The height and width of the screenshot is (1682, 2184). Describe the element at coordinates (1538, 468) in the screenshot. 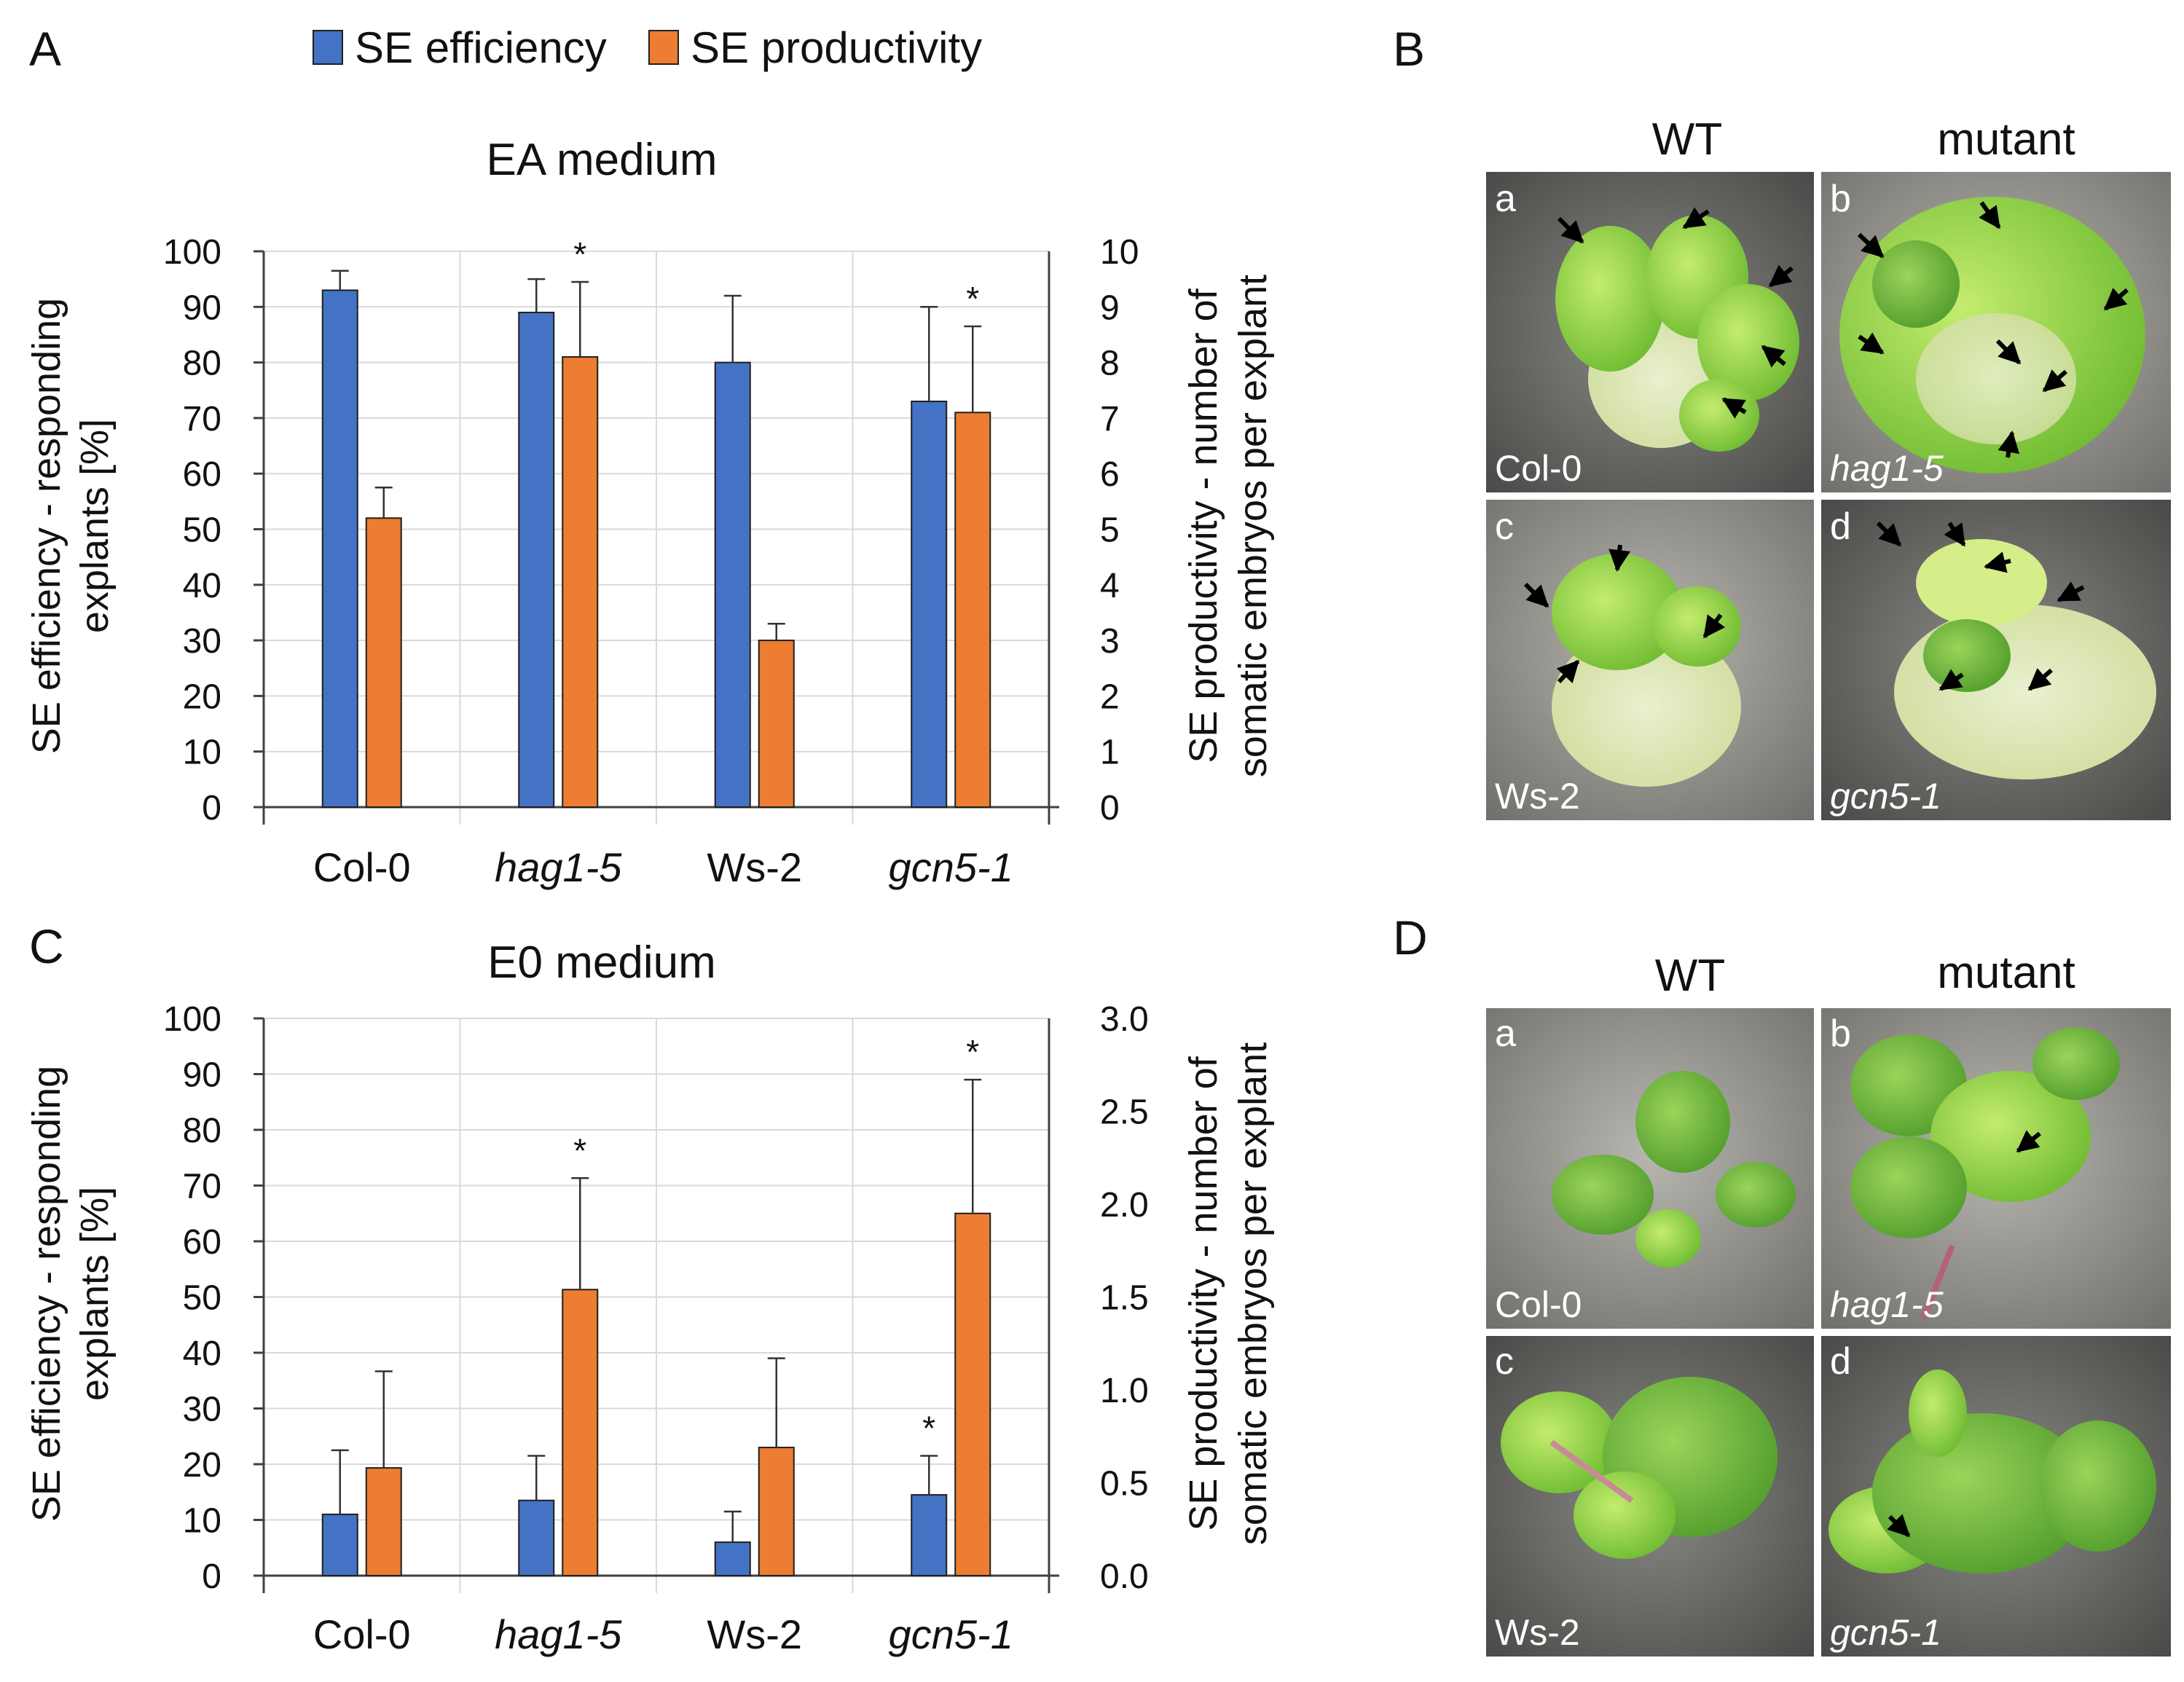

I see `micrograph-genotype-label: Col-0` at that location.